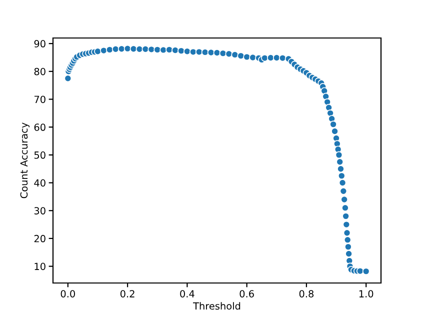 This screenshot has height=317, width=423. What do you see at coordinates (216, 306) in the screenshot?
I see `x-axis-title: Threshold` at bounding box center [216, 306].